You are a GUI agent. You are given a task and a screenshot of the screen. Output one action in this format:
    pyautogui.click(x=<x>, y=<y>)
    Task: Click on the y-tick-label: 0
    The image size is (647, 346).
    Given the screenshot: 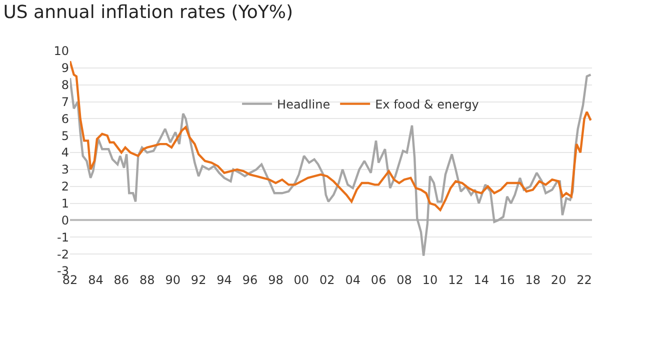 What is the action you would take?
    pyautogui.click(x=65, y=220)
    